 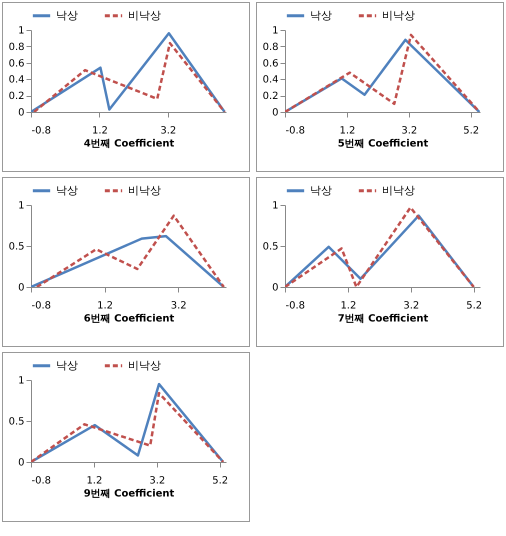 I want to click on x-axis-title: 6번째 Coefficient, so click(x=129, y=319).